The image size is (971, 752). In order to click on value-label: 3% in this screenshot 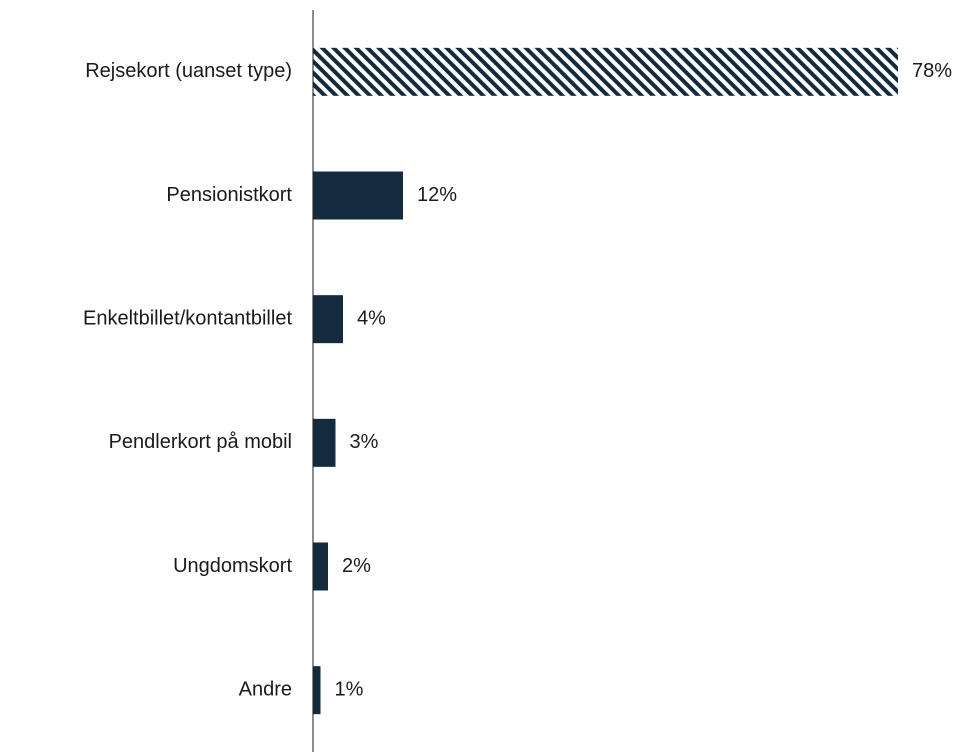, I will do `click(364, 442)`.